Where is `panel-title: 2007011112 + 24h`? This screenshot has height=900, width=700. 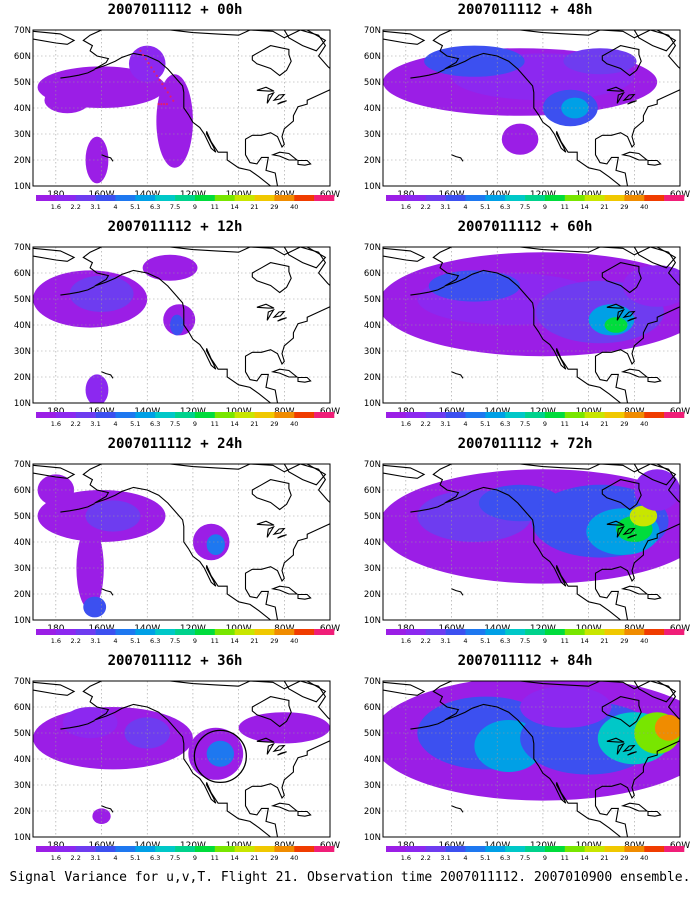 panel-title: 2007011112 + 24h is located at coordinates (175, 444).